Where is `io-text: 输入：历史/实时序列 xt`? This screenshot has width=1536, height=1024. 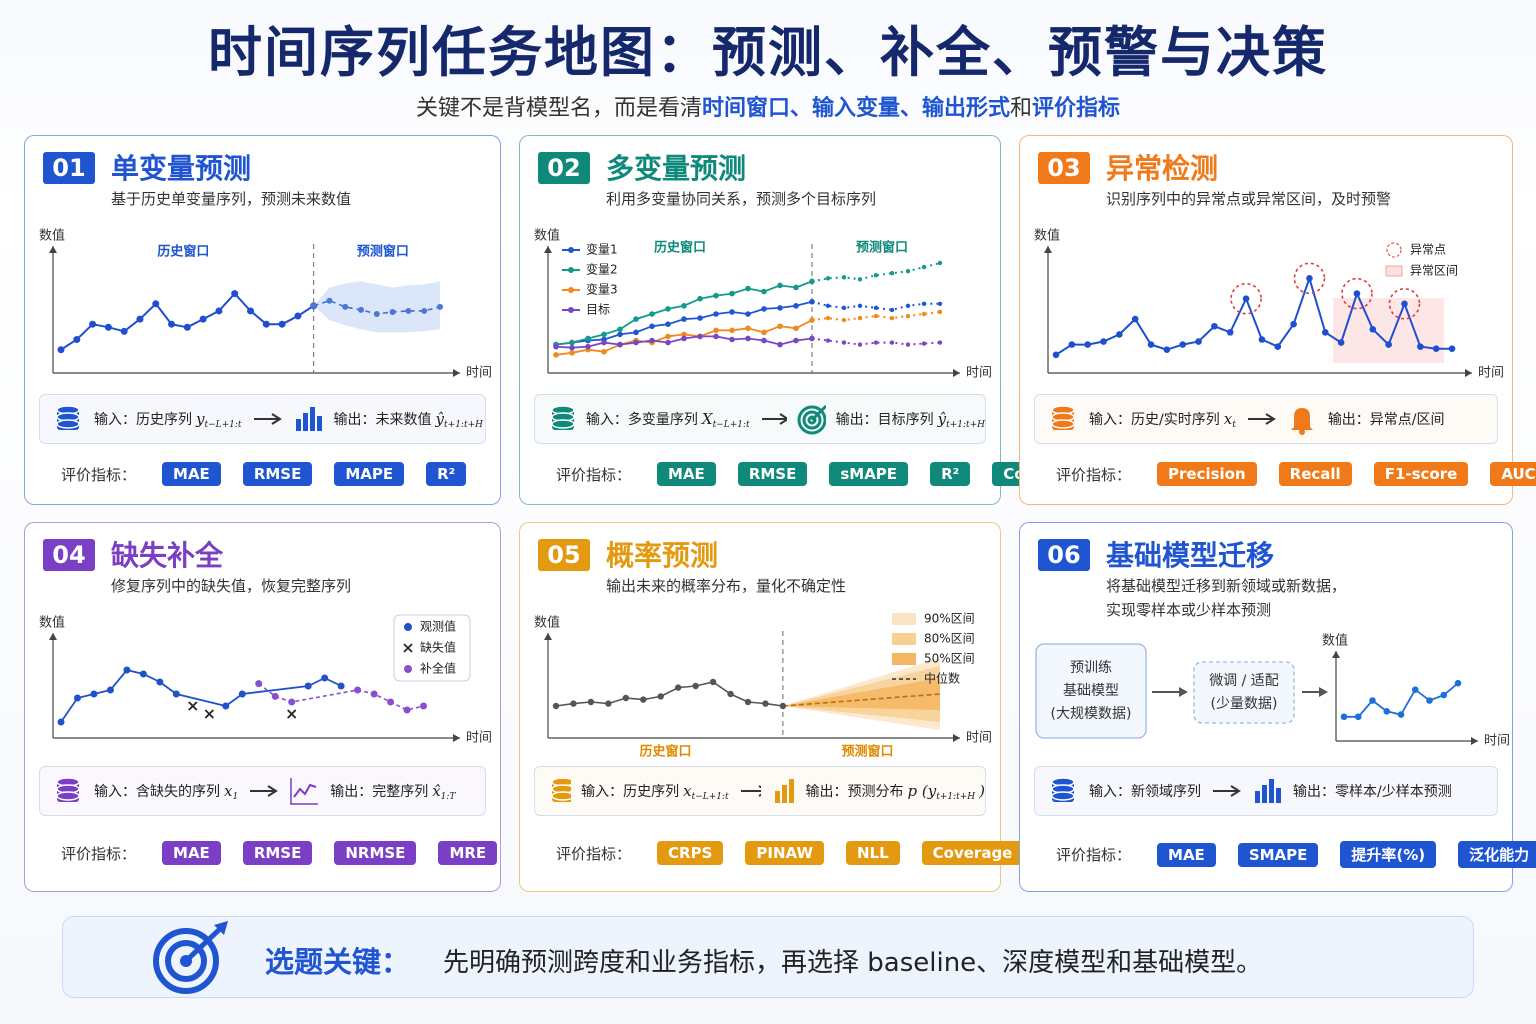
io-text: 输入：历史/实时序列 xt is located at coordinates (1162, 419).